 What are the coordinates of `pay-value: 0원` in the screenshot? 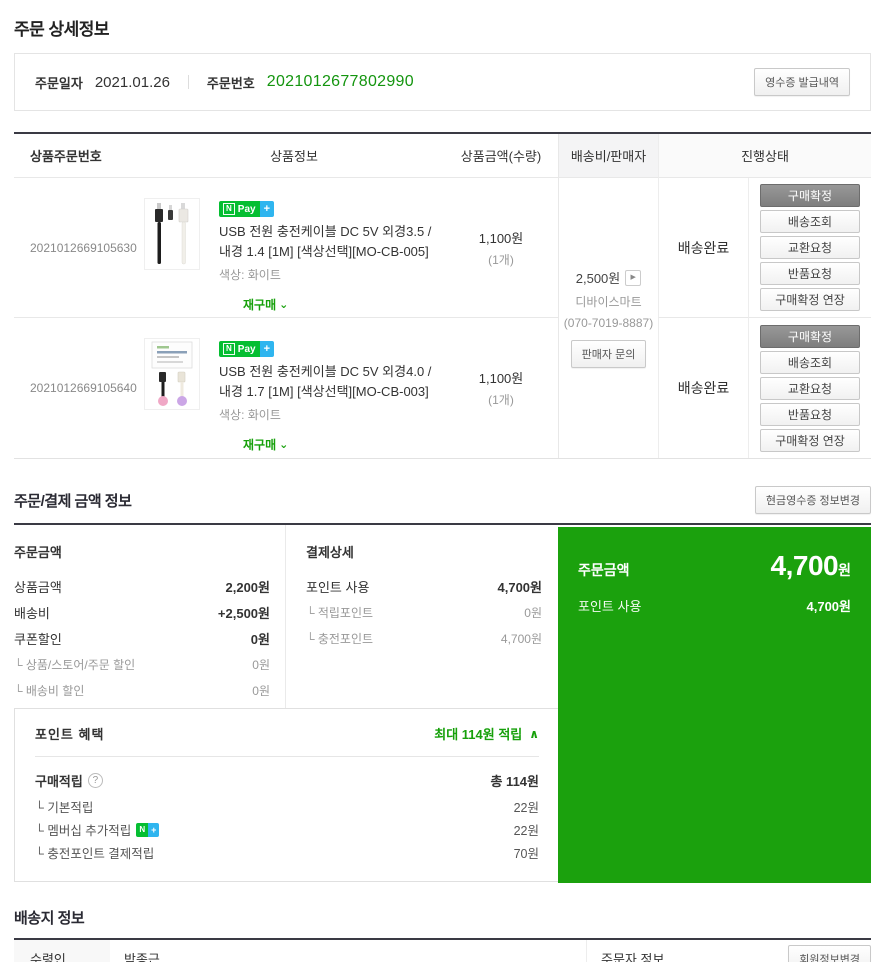 It's located at (260, 639).